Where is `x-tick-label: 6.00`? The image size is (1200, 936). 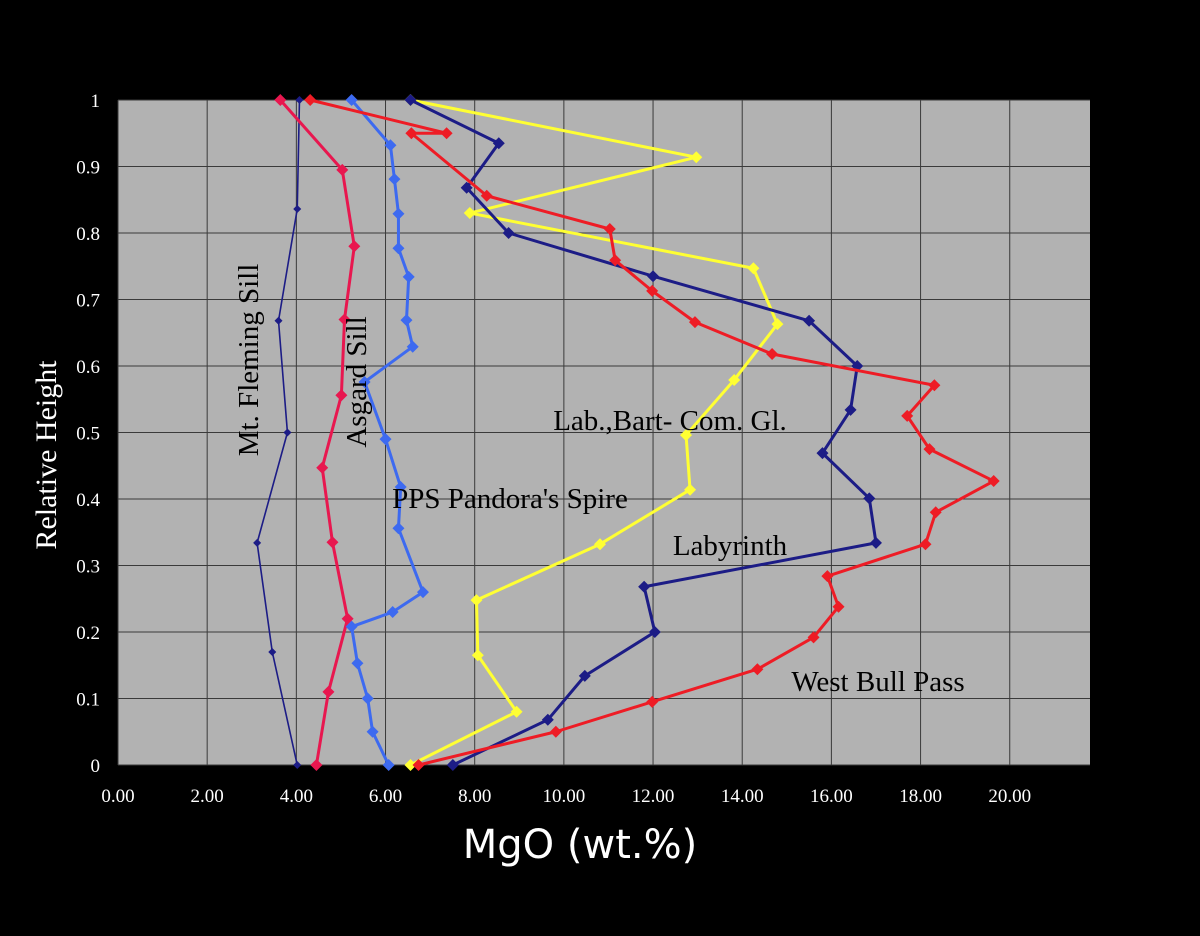 x-tick-label: 6.00 is located at coordinates (385, 796).